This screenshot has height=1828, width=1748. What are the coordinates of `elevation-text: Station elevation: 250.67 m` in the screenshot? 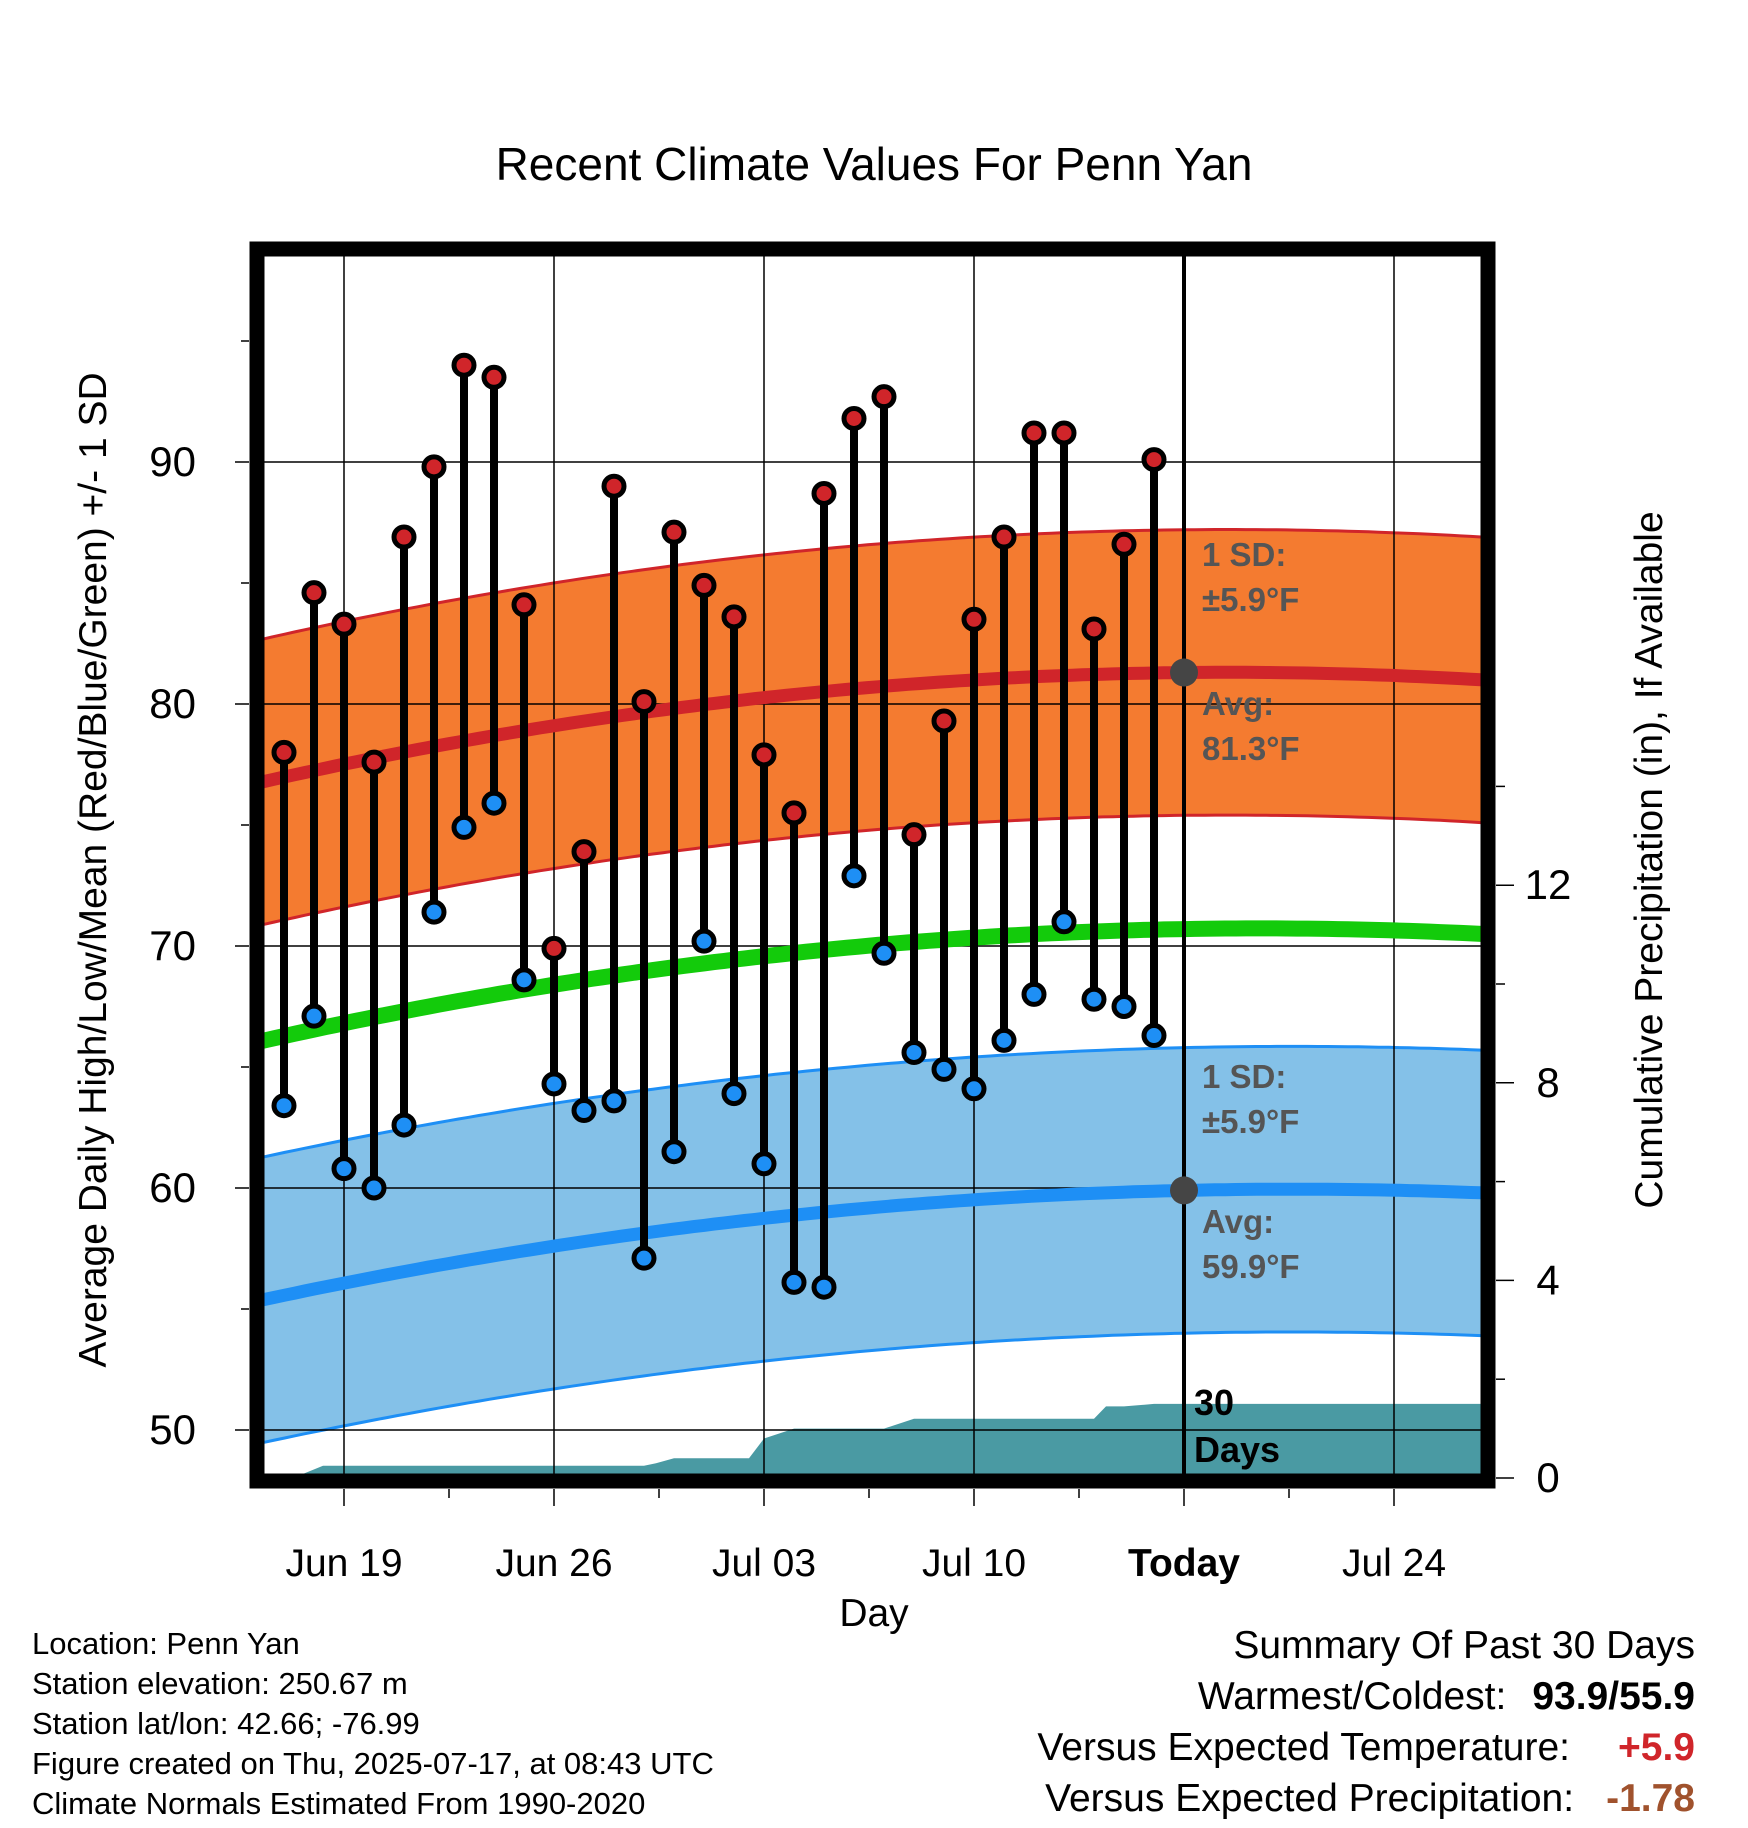 It's located at (220, 1683).